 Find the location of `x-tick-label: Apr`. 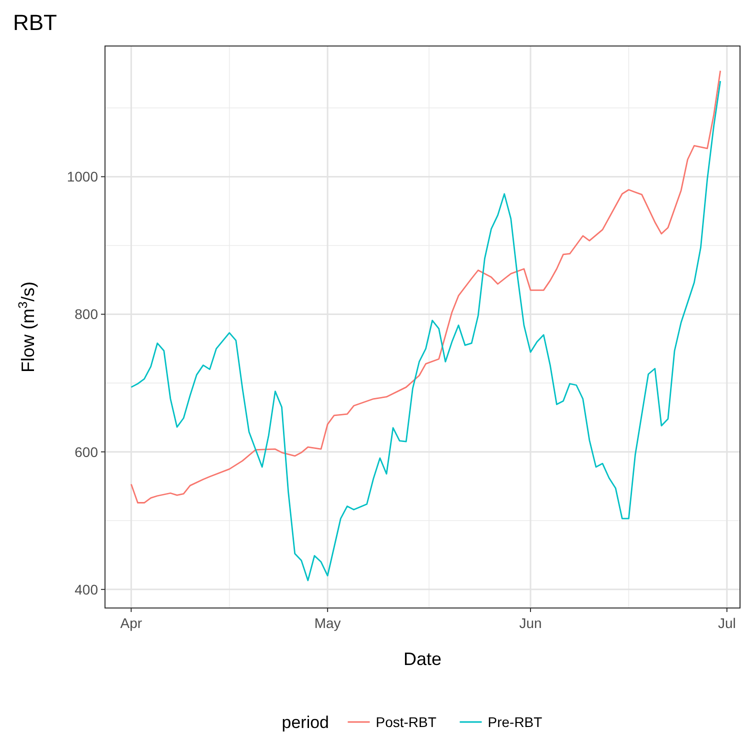

x-tick-label: Apr is located at coordinates (131, 623).